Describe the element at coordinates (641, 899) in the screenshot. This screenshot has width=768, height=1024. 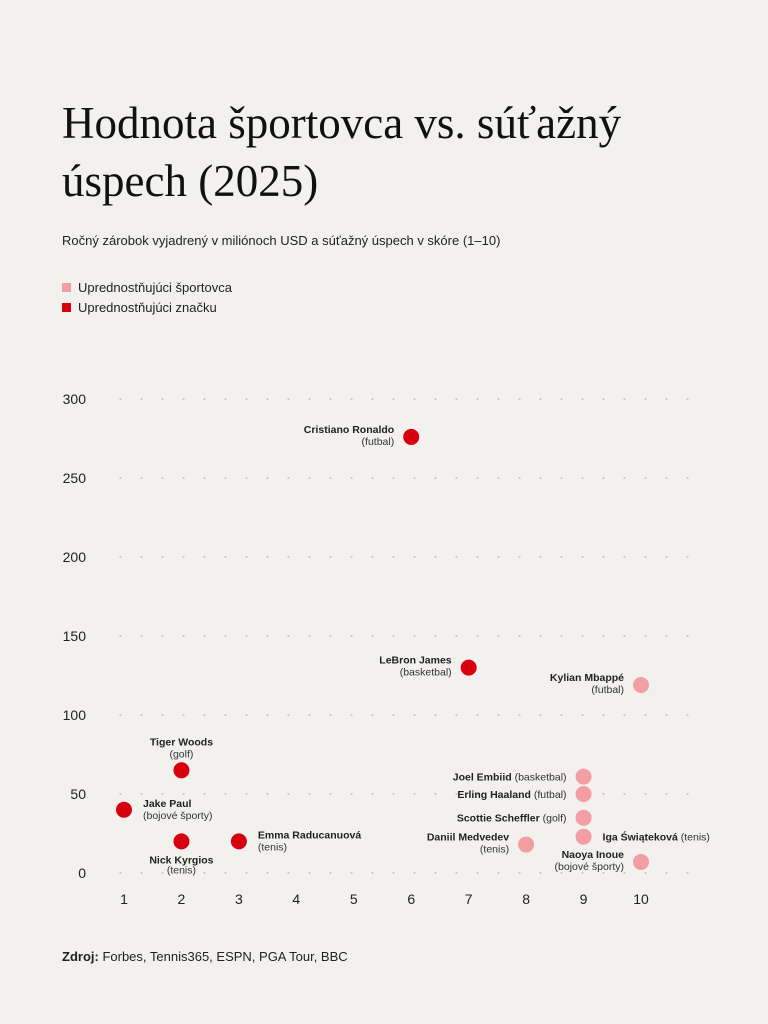
I see `x-tick-label: 10` at that location.